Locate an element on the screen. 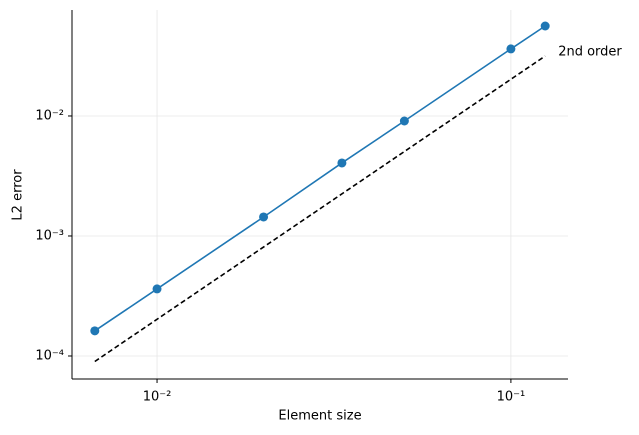 Image resolution: width=639 pixels, height=435 pixels. y-tick-label: 10⁻³ is located at coordinates (49, 235).